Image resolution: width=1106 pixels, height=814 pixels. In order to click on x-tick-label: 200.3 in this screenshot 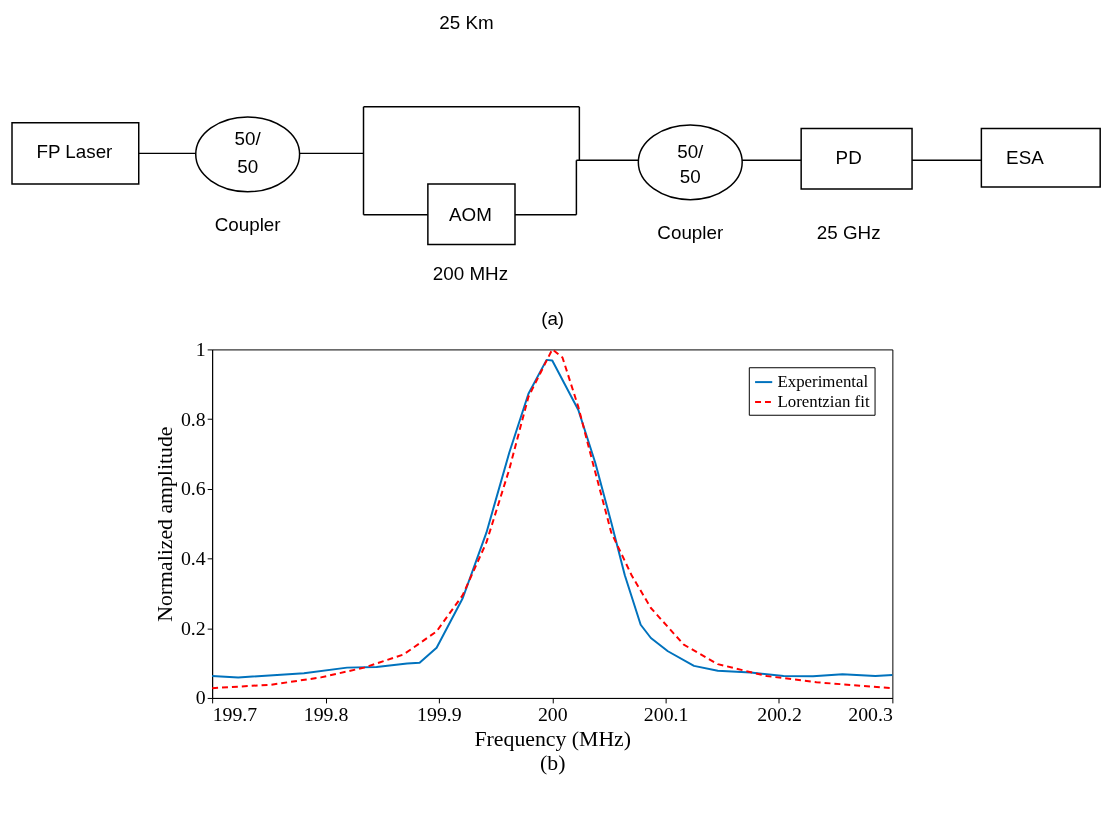, I will do `click(870, 714)`.